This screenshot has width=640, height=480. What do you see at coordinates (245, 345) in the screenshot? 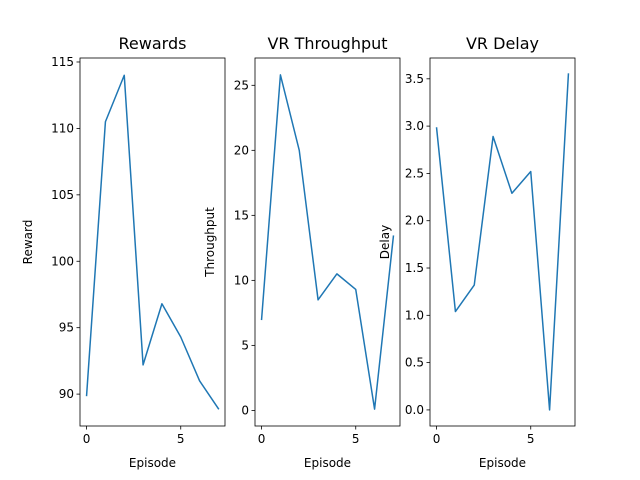
I see `y-tick-label: 5` at bounding box center [245, 345].